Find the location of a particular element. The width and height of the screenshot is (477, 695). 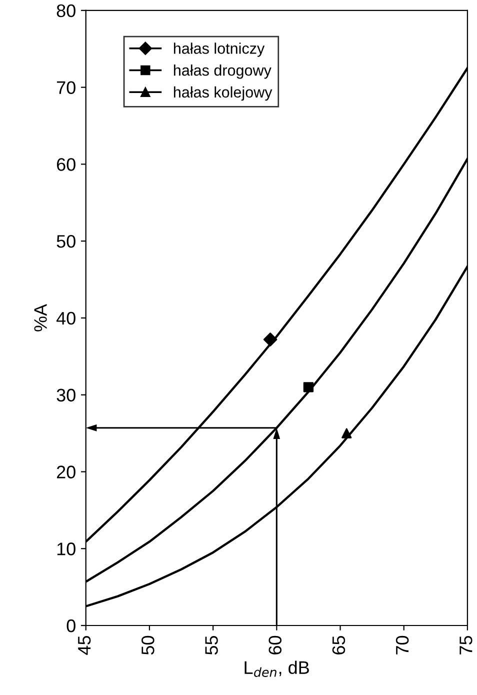

y-tick-label: 10 is located at coordinates (66, 549).